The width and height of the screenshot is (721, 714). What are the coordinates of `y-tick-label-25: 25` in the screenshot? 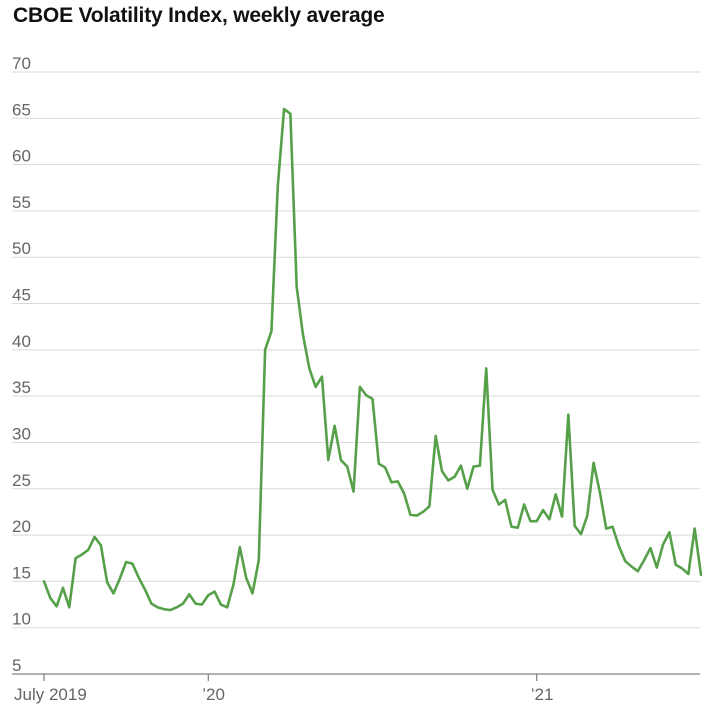 It's located at (21, 480).